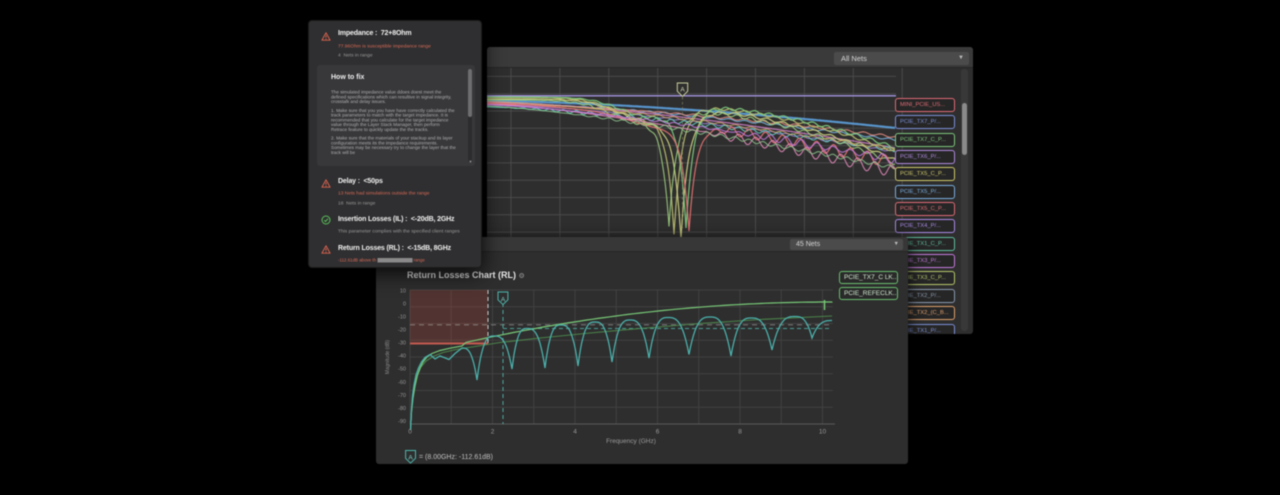  What do you see at coordinates (402, 344) in the screenshot?
I see `svg-text: -30` at bounding box center [402, 344].